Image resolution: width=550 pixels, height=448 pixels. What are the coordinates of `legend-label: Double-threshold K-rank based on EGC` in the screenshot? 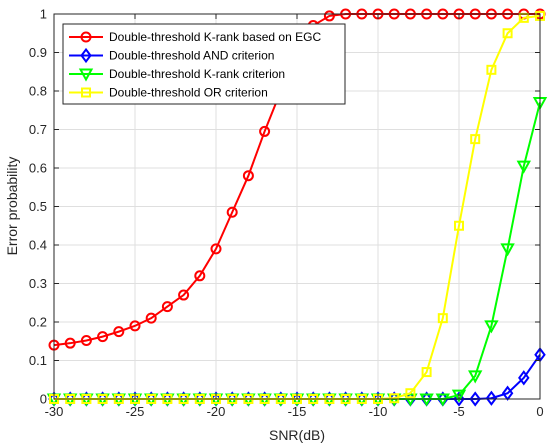 It's located at (215, 37).